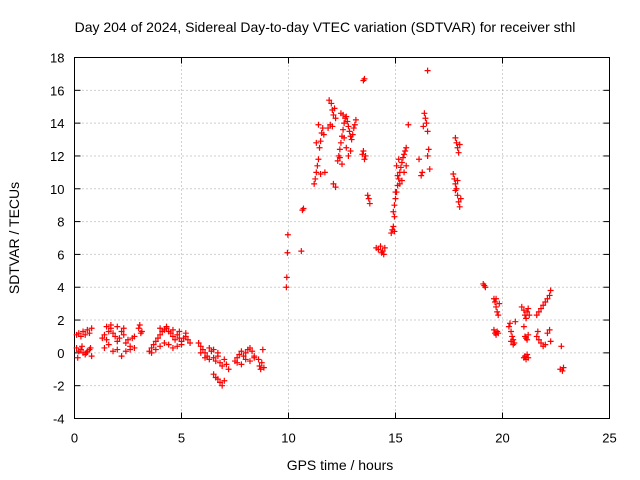  What do you see at coordinates (60, 287) in the screenshot?
I see `y-tick-label: 4` at bounding box center [60, 287].